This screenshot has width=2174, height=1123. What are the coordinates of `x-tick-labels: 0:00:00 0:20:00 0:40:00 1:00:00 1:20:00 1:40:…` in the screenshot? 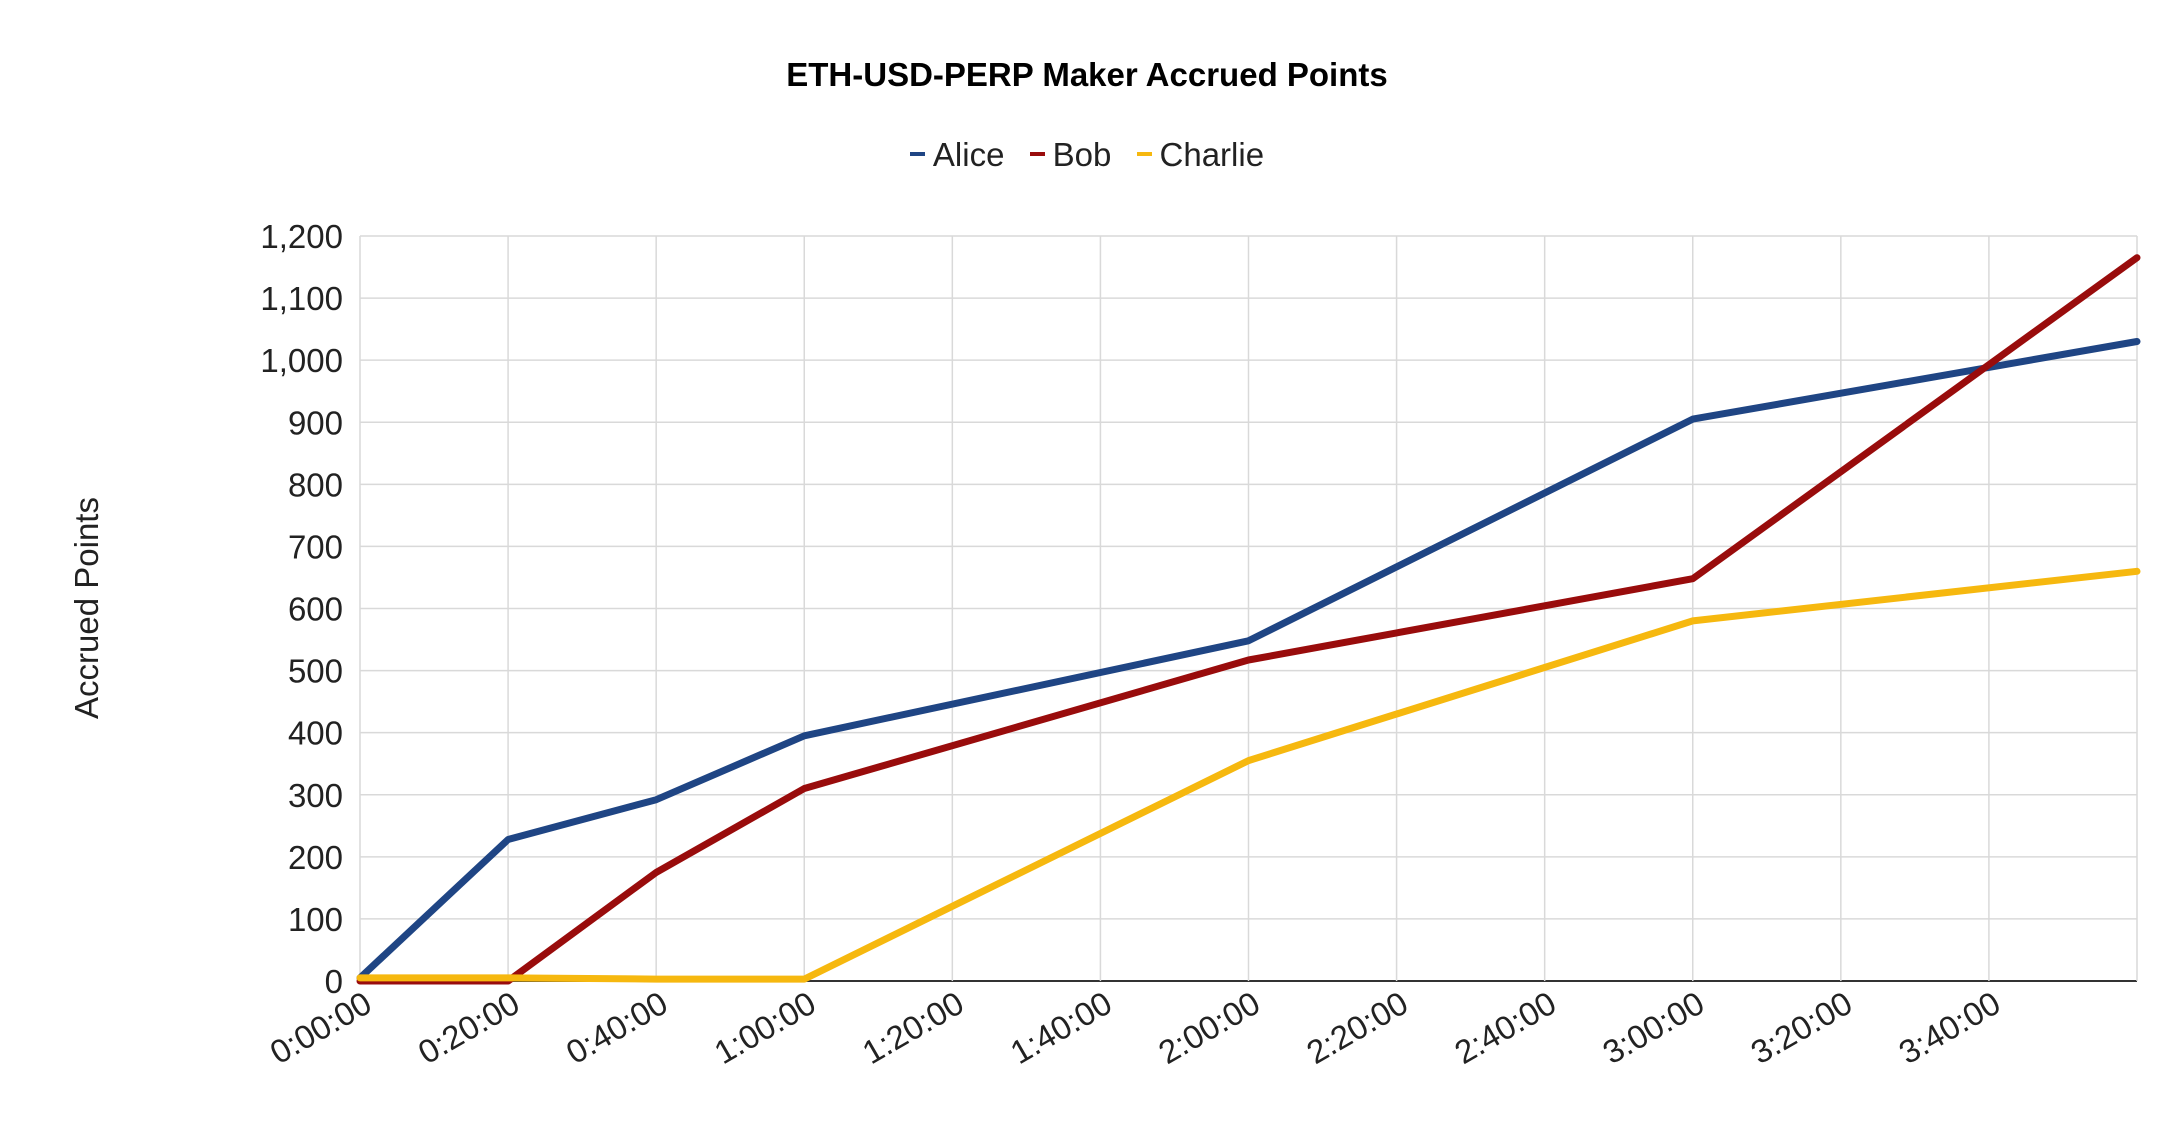 It's located at (1135, 1027).